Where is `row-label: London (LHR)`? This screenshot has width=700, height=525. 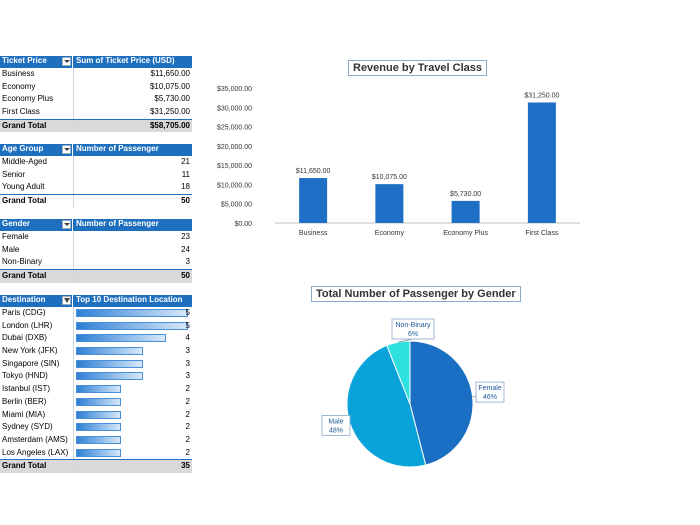
row-label: London (LHR) is located at coordinates (27, 325).